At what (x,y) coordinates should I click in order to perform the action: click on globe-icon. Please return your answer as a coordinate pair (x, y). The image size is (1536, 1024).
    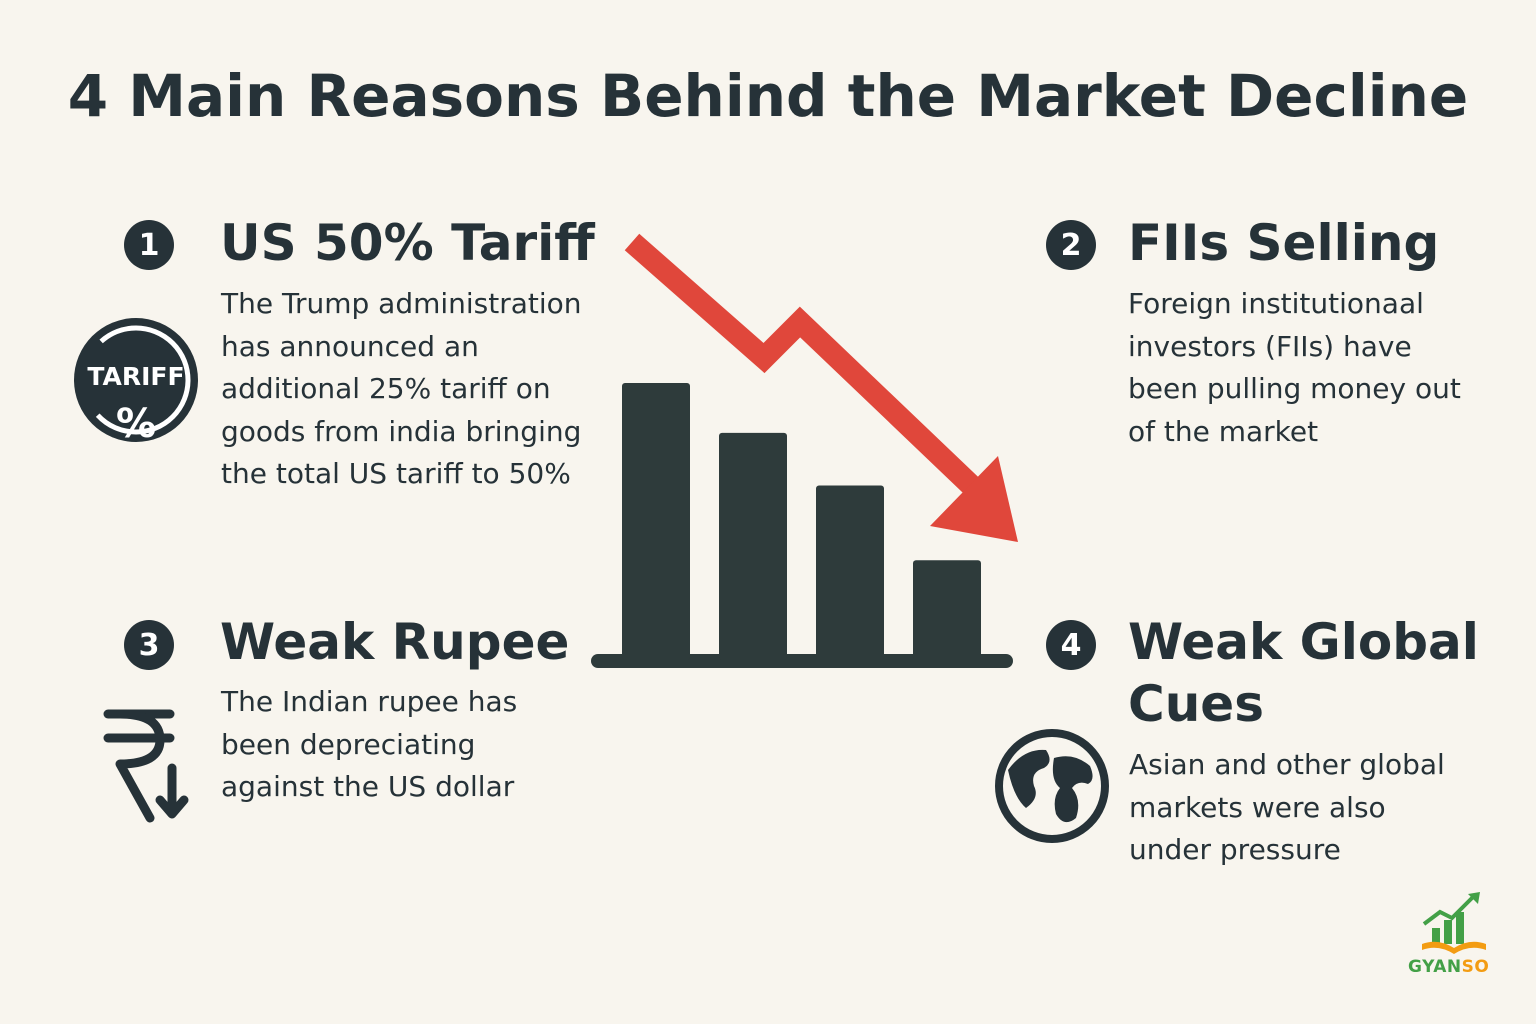
    Looking at the image, I should click on (1052, 786).